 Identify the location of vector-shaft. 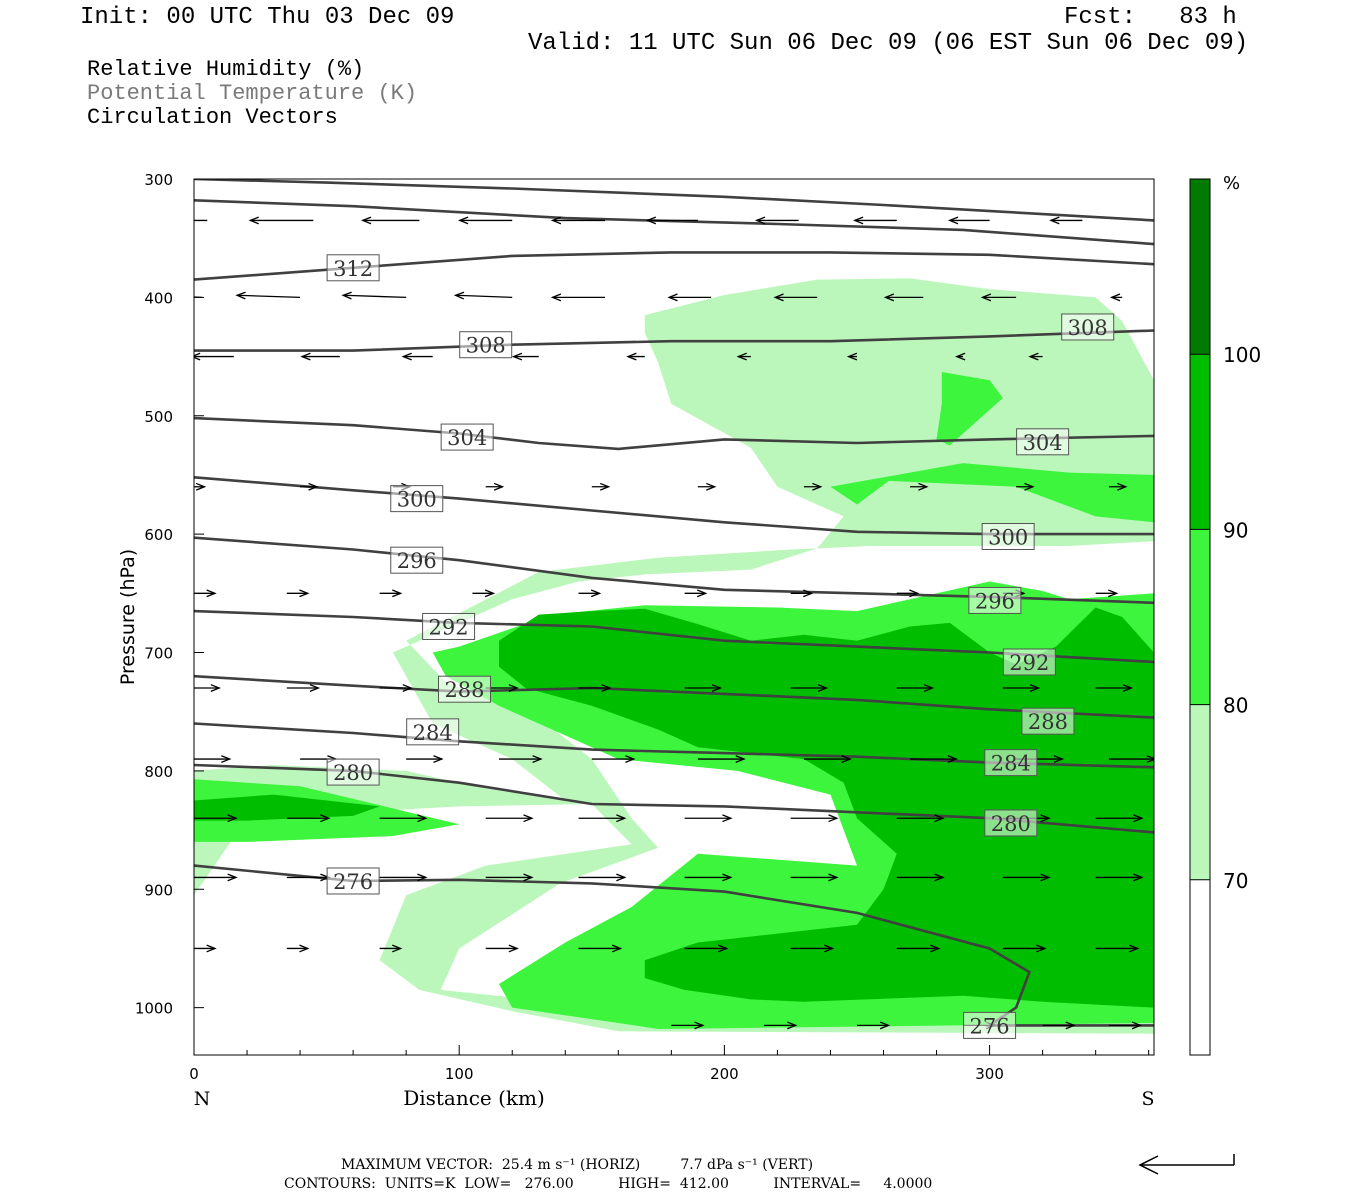
(484, 296).